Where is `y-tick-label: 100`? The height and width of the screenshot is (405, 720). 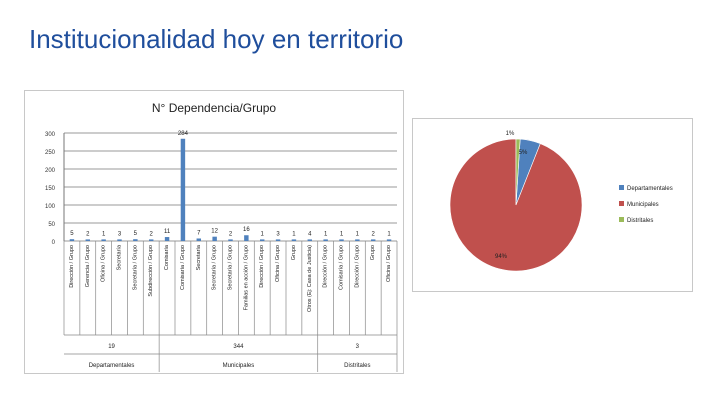 y-tick-label: 100 is located at coordinates (50, 207).